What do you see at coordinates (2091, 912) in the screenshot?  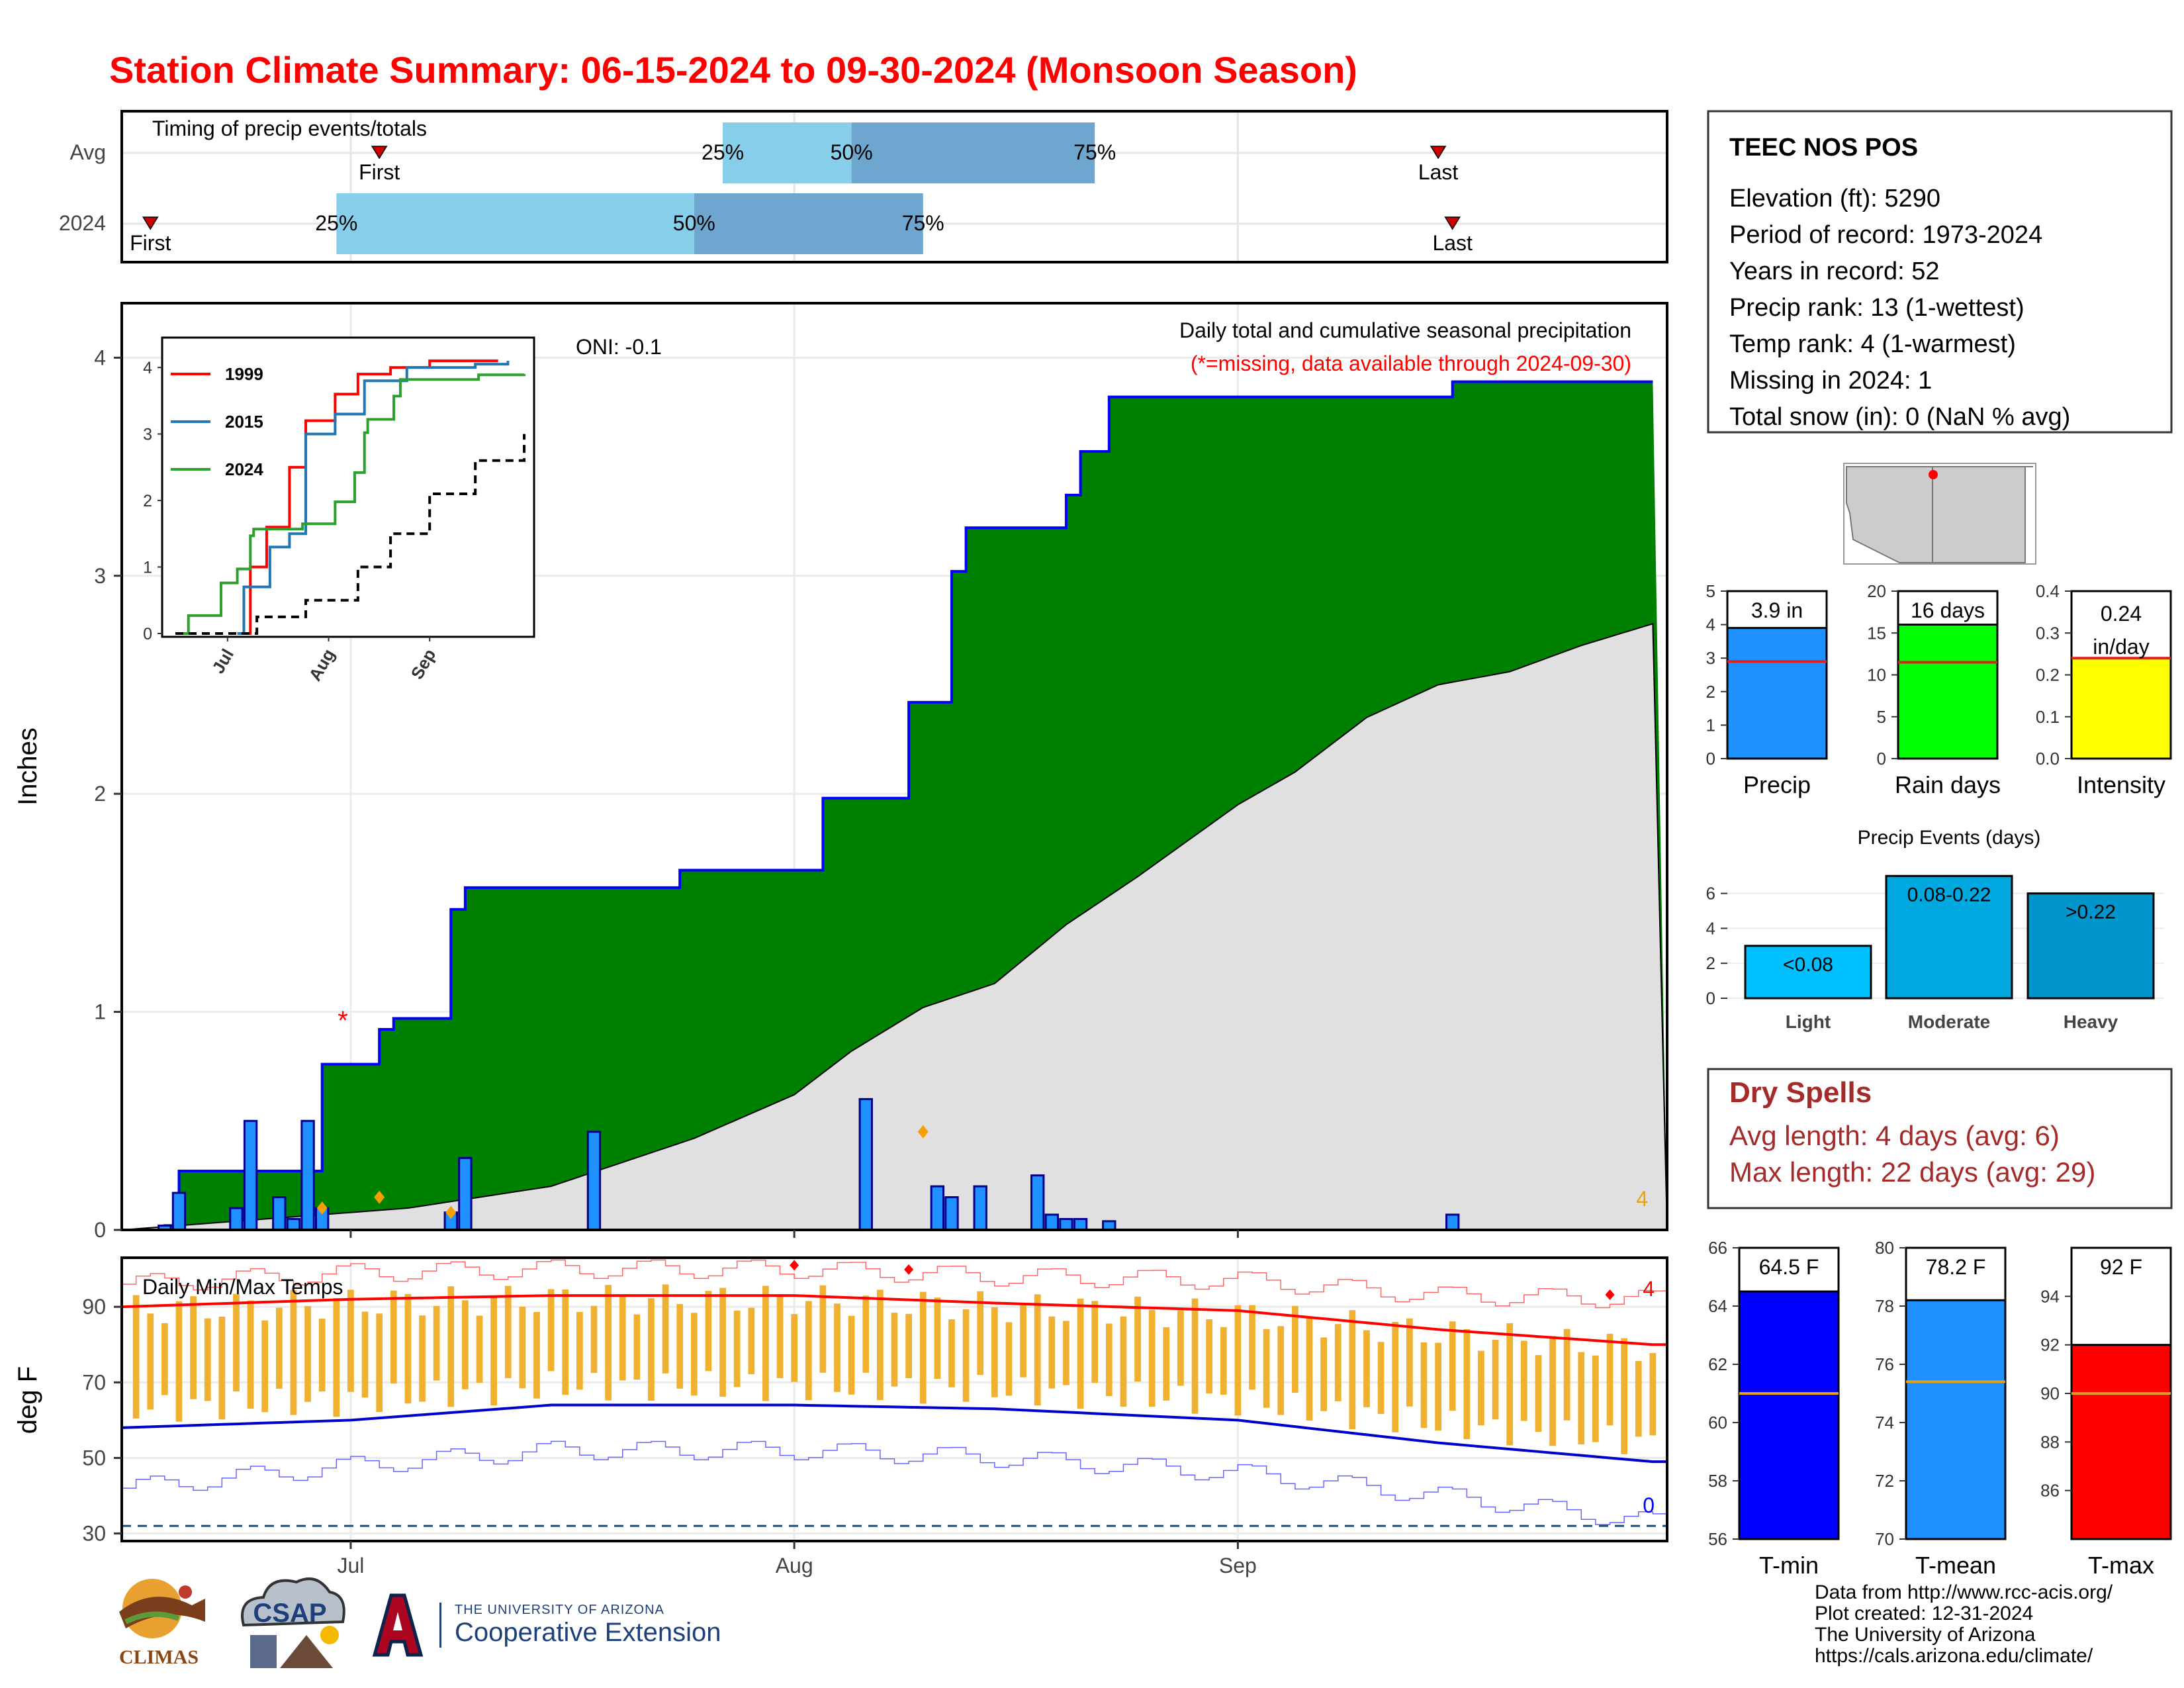 I see `events-bar-range: >0.22` at bounding box center [2091, 912].